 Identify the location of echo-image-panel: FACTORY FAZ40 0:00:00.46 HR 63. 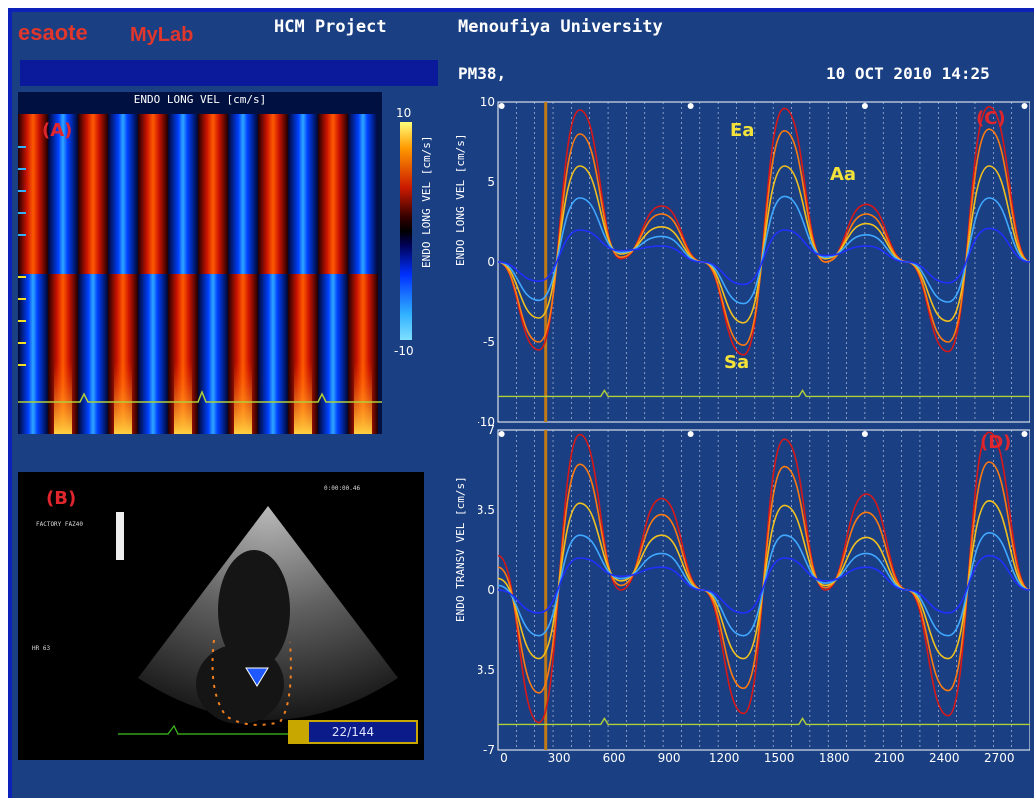
(221, 616).